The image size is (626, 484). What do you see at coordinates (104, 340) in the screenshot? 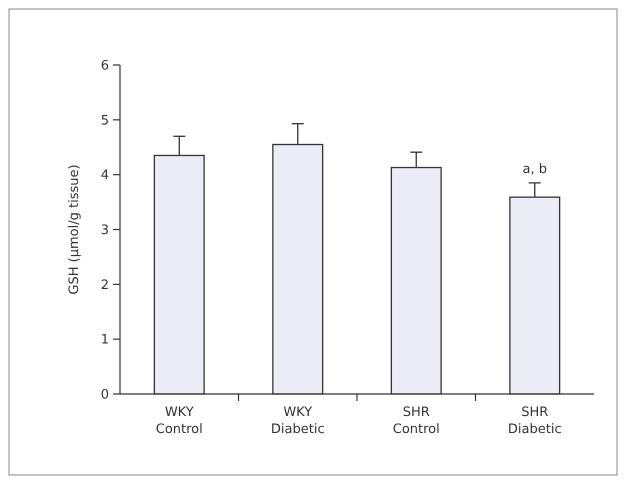
I see `y-tick-label: 1` at bounding box center [104, 340].